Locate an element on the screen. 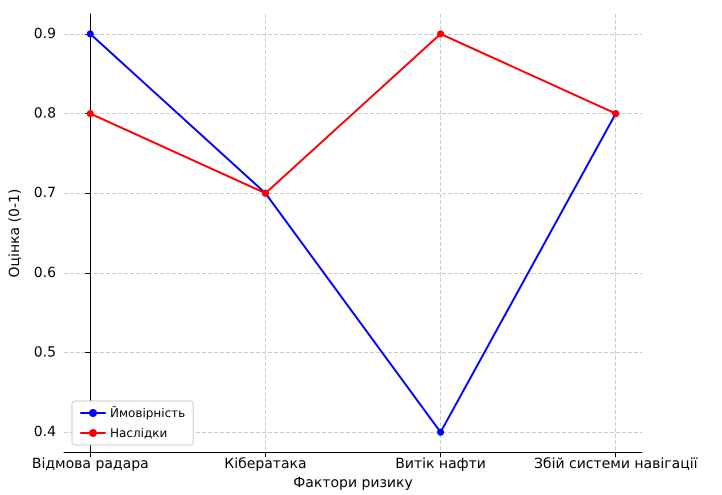 This screenshot has height=495, width=722. y-tick-label: 0.6 is located at coordinates (45, 272).